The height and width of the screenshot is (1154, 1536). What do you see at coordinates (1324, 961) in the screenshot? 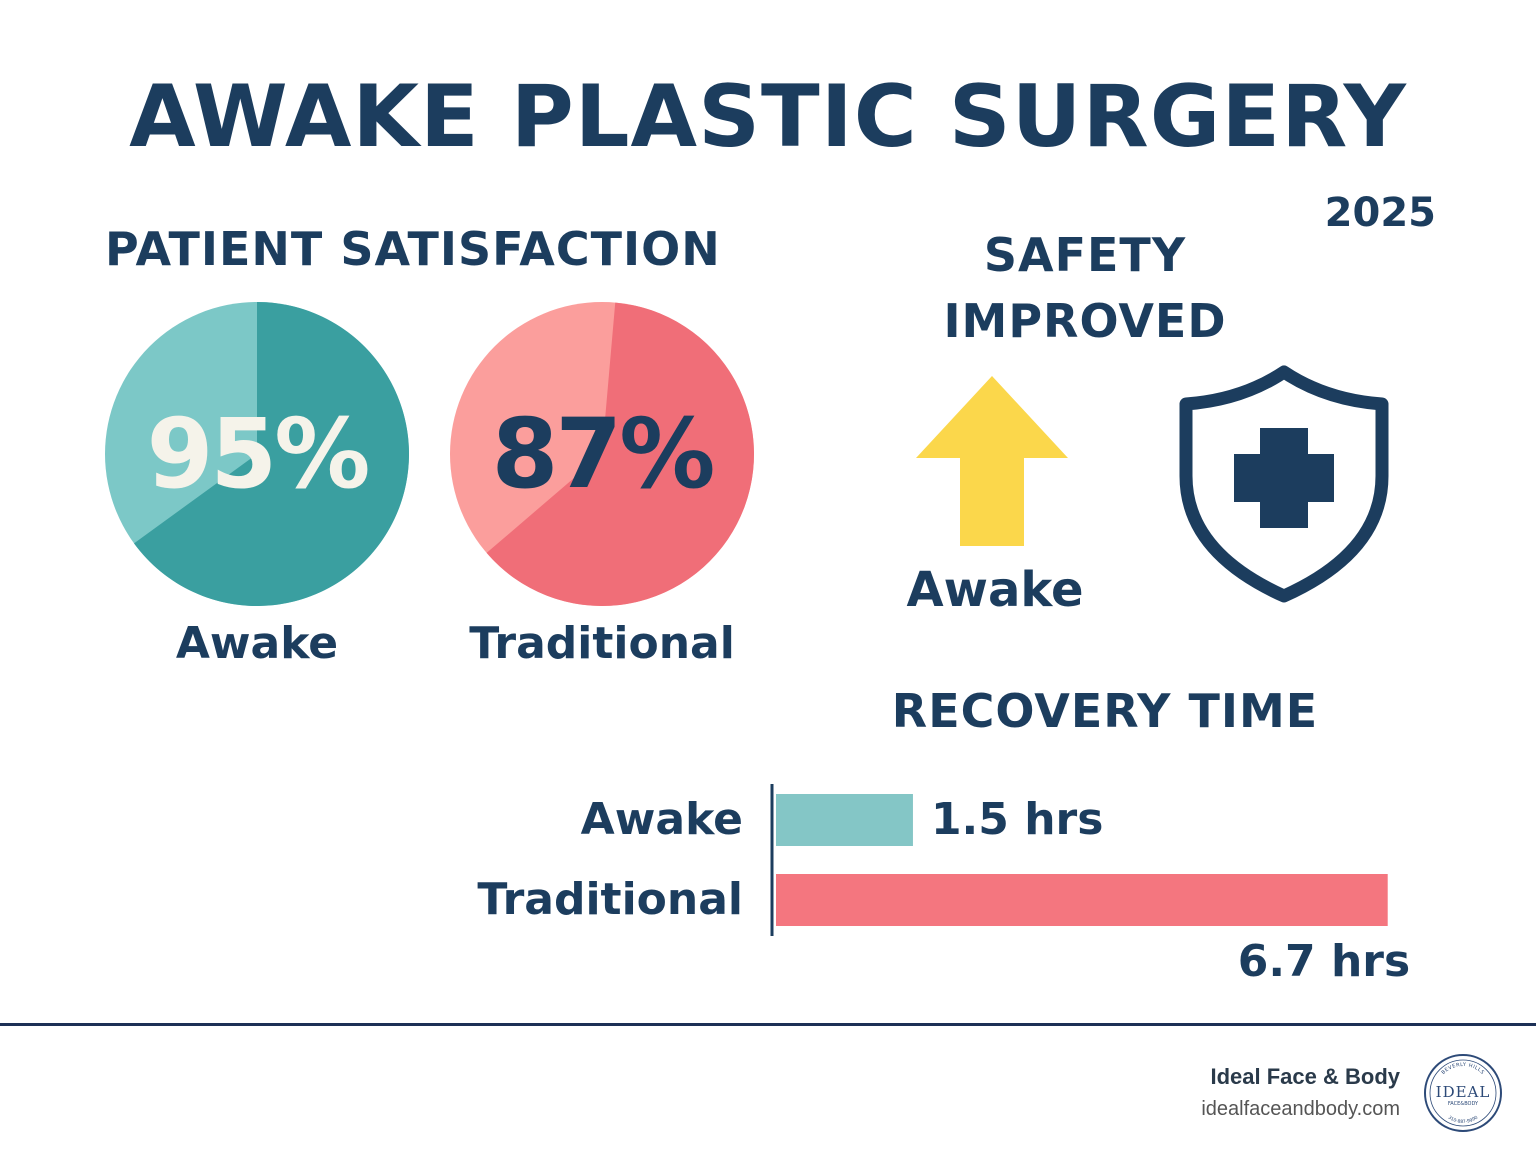
I see `bar-value-traditional: 6.7 hrs` at bounding box center [1324, 961].